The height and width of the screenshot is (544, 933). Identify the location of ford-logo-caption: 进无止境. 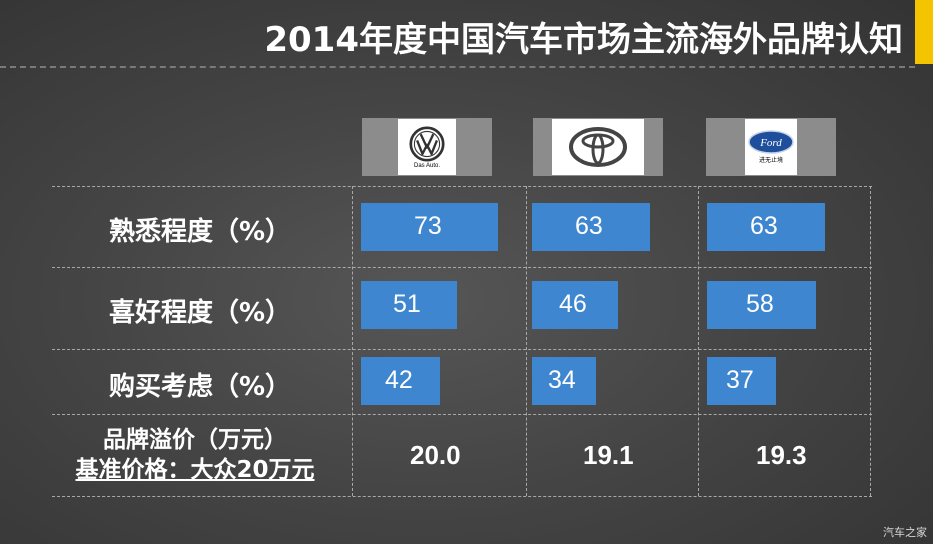
(770, 161).